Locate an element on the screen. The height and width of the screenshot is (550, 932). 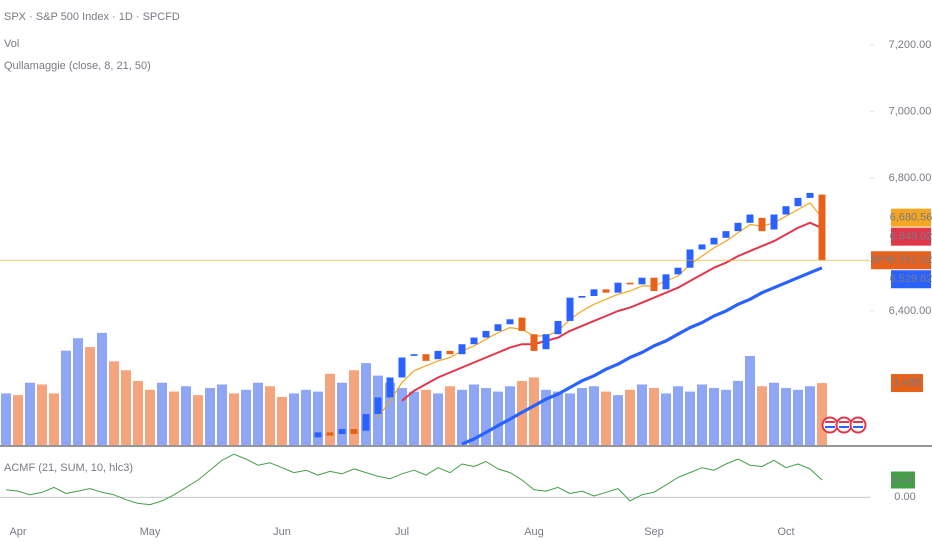
x-tick-label: Jul is located at coordinates (402, 532).